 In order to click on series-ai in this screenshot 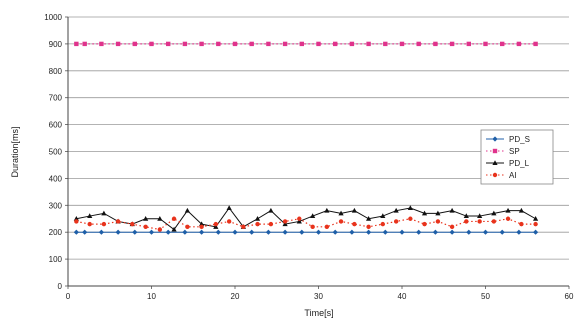, I will do `click(306, 224)`.